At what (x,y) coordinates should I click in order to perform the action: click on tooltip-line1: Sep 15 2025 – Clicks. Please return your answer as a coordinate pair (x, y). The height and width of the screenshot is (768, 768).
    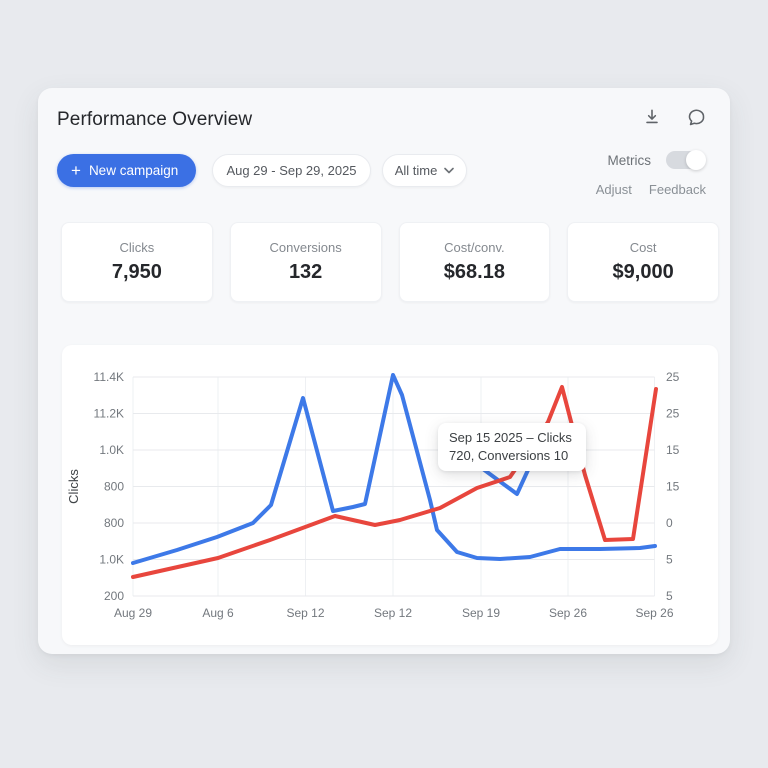
    Looking at the image, I should click on (510, 437).